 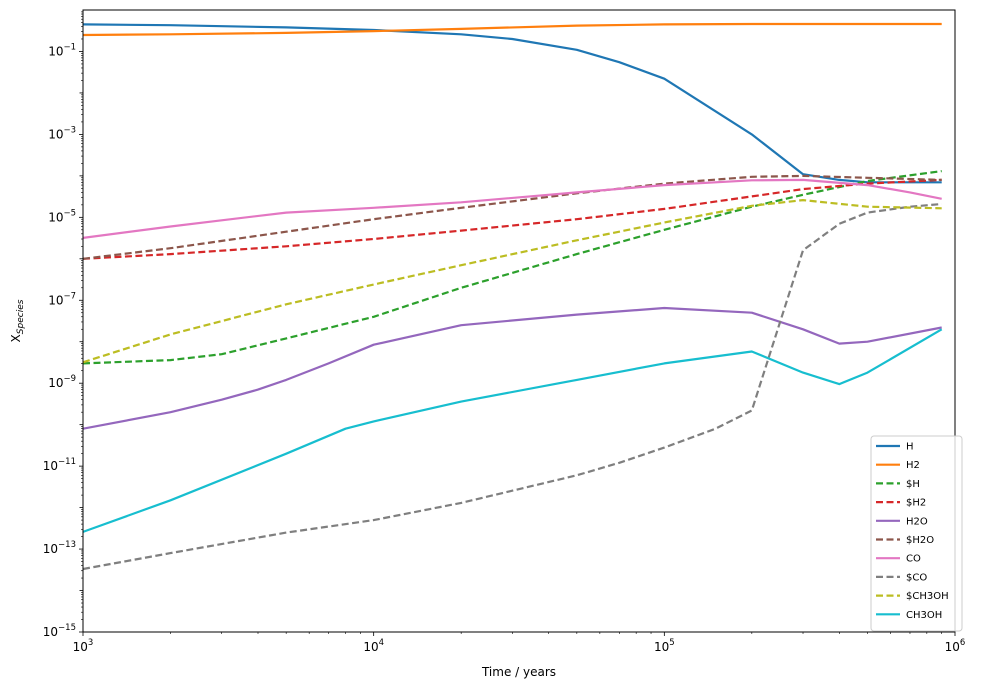 I want to click on y-tick-label: 10⁻⁹, so click(x=62, y=382).